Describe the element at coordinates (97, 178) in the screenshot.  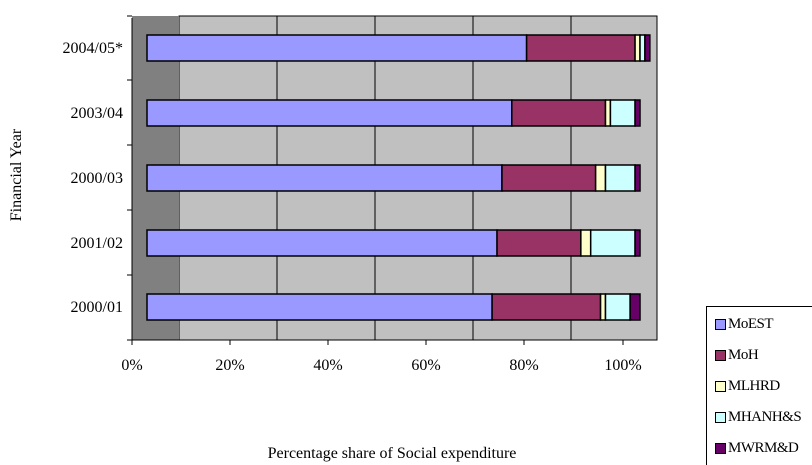
I see `y-tick-label: 2000/03` at that location.